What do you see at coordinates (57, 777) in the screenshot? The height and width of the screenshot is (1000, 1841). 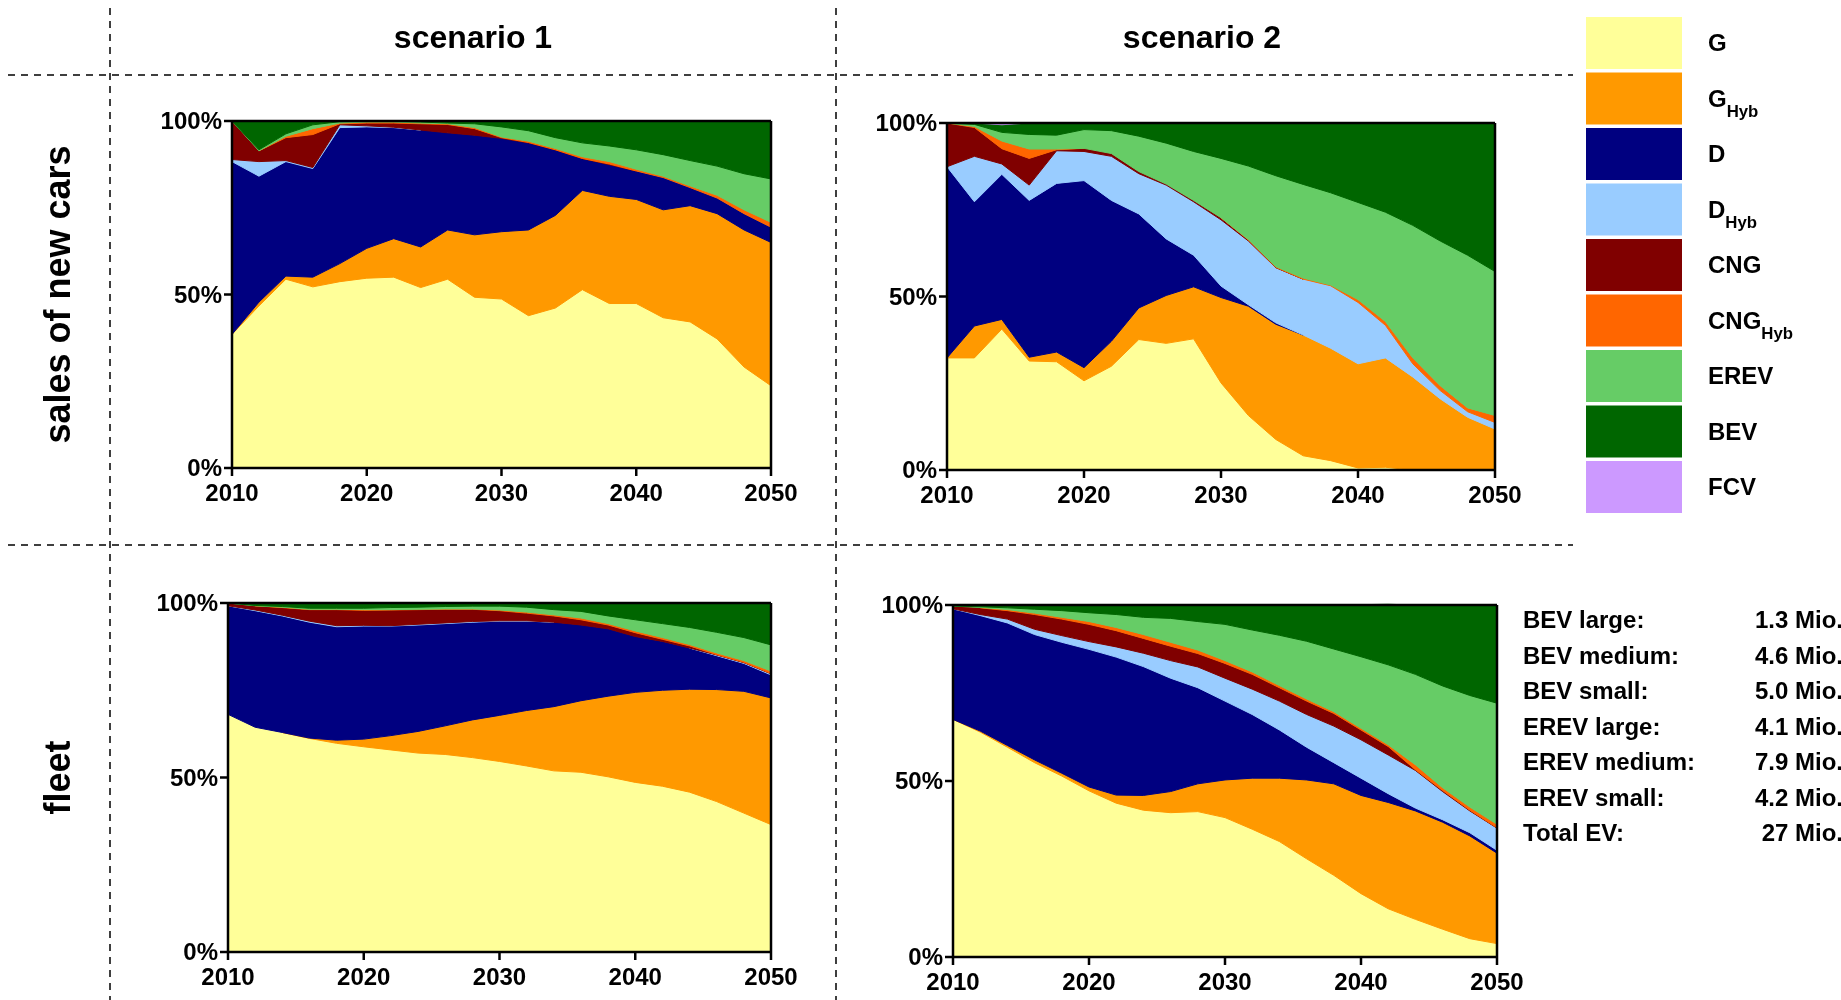 I see `y-axis-title: fleet` at bounding box center [57, 777].